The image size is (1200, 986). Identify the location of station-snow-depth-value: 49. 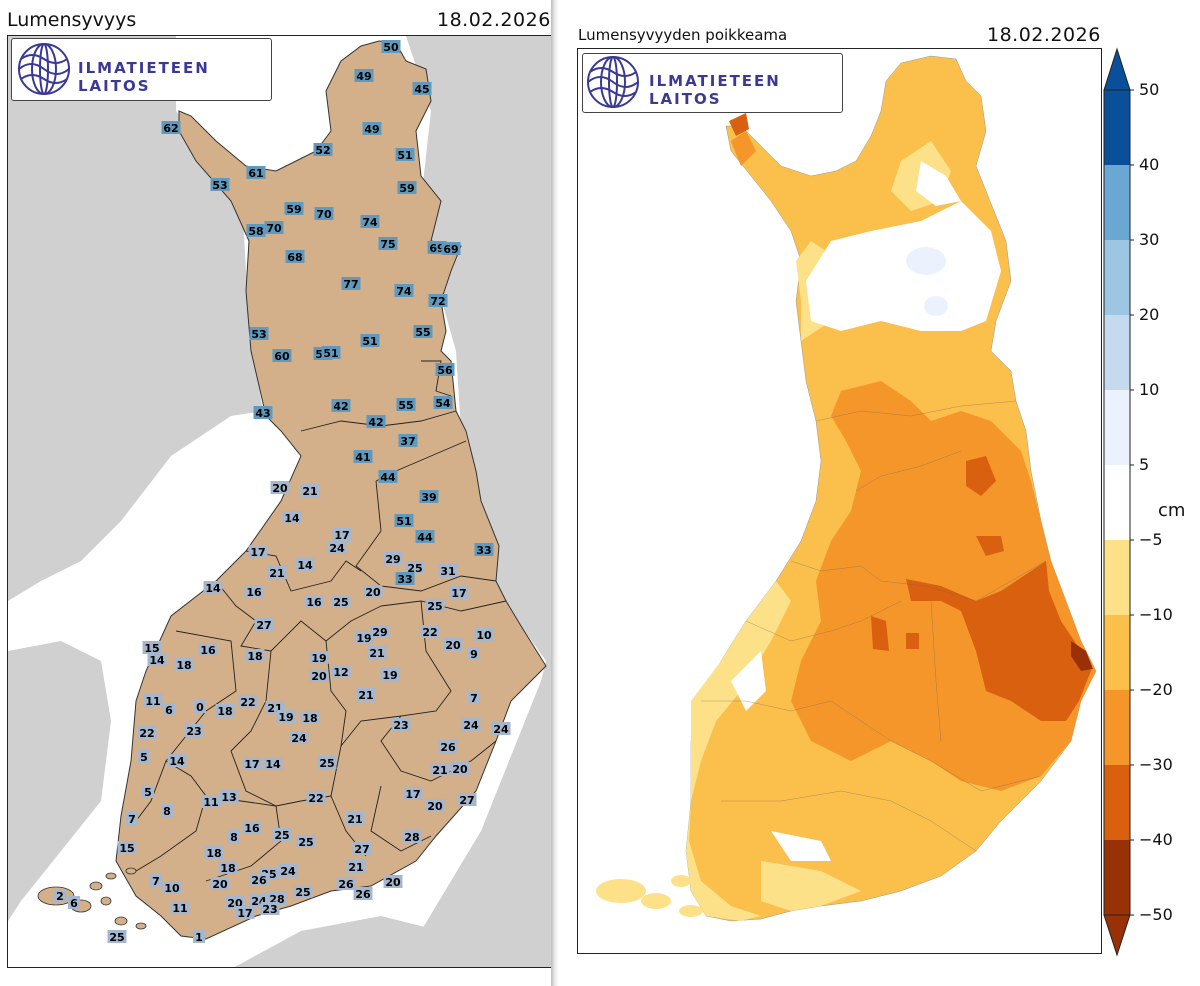
(371, 129).